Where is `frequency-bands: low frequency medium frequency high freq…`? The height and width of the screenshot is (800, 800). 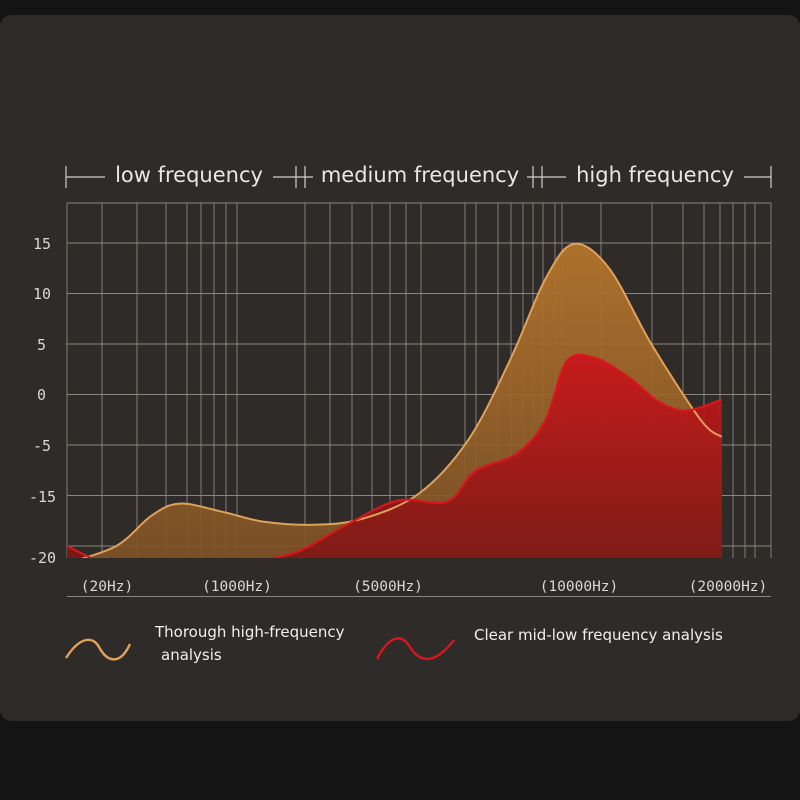 frequency-bands: low frequency medium frequency high freq… is located at coordinates (418, 175).